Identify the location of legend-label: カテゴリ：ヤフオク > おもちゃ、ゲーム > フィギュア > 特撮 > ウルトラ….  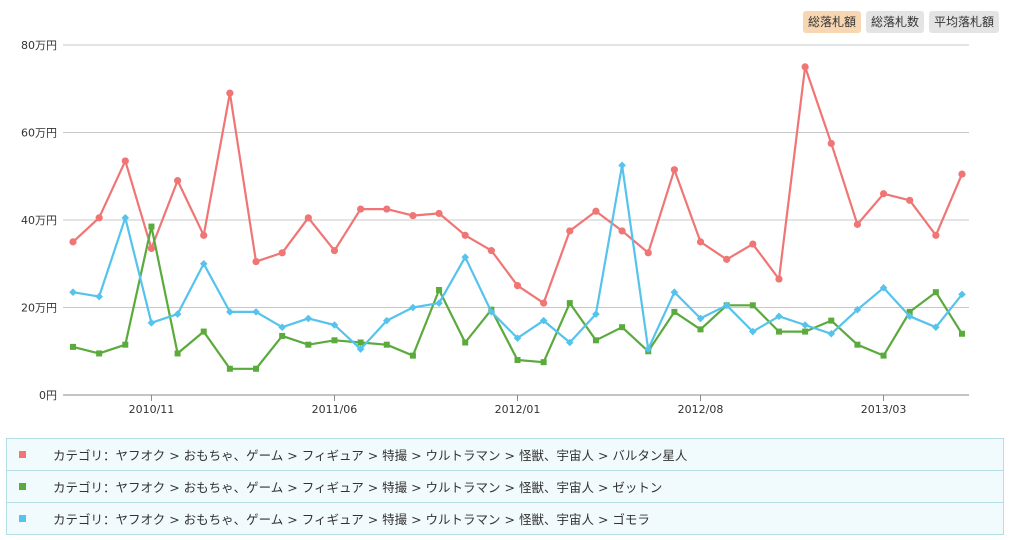
(351, 519).